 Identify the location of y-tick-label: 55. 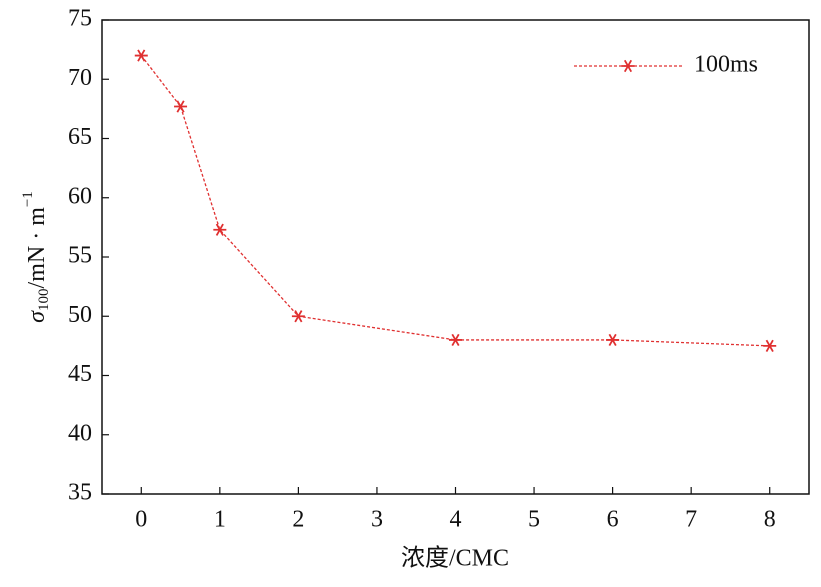
(80, 256).